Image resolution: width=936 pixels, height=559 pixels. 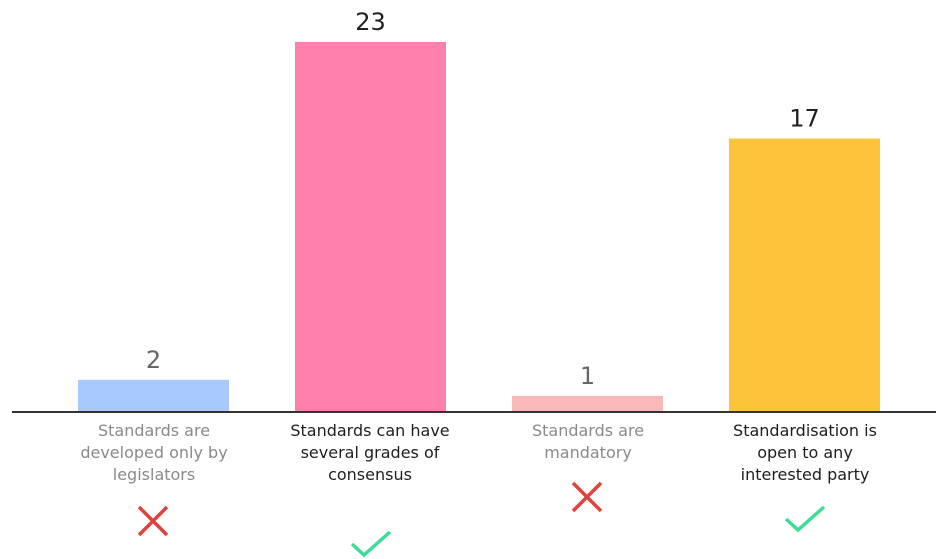 I want to click on icons, so click(x=481, y=519).